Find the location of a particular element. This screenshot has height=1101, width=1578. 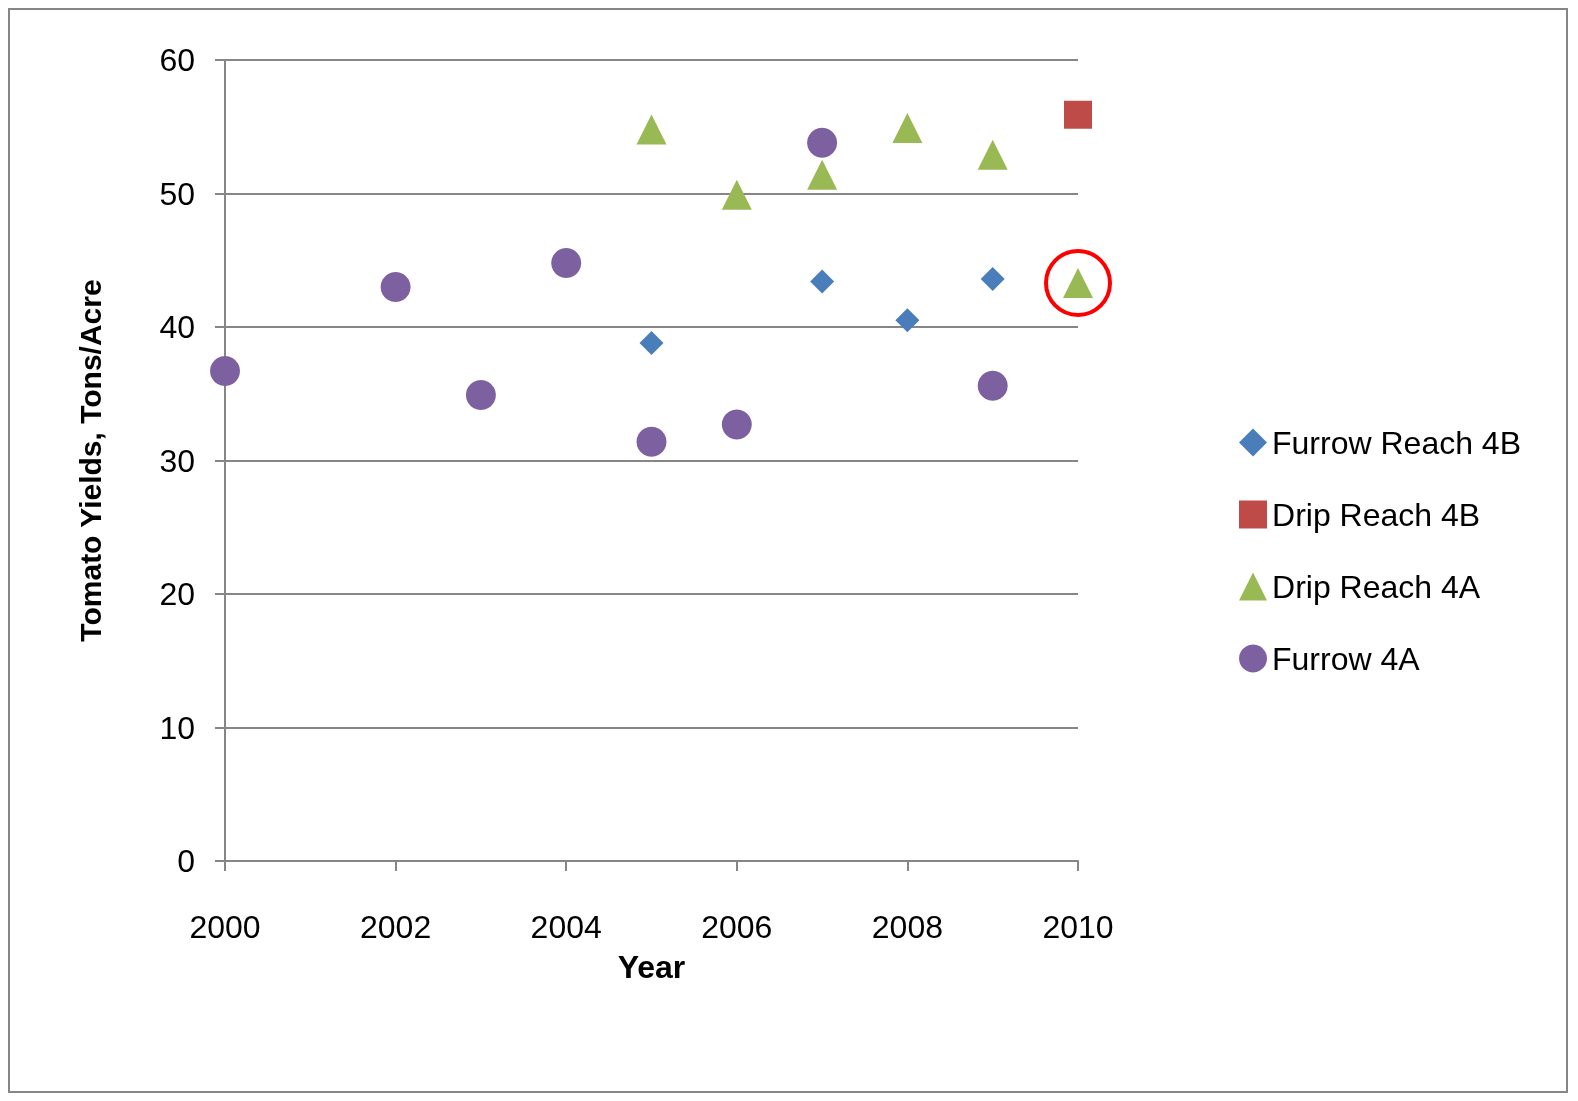

x-tick-label: 2006 is located at coordinates (737, 927).